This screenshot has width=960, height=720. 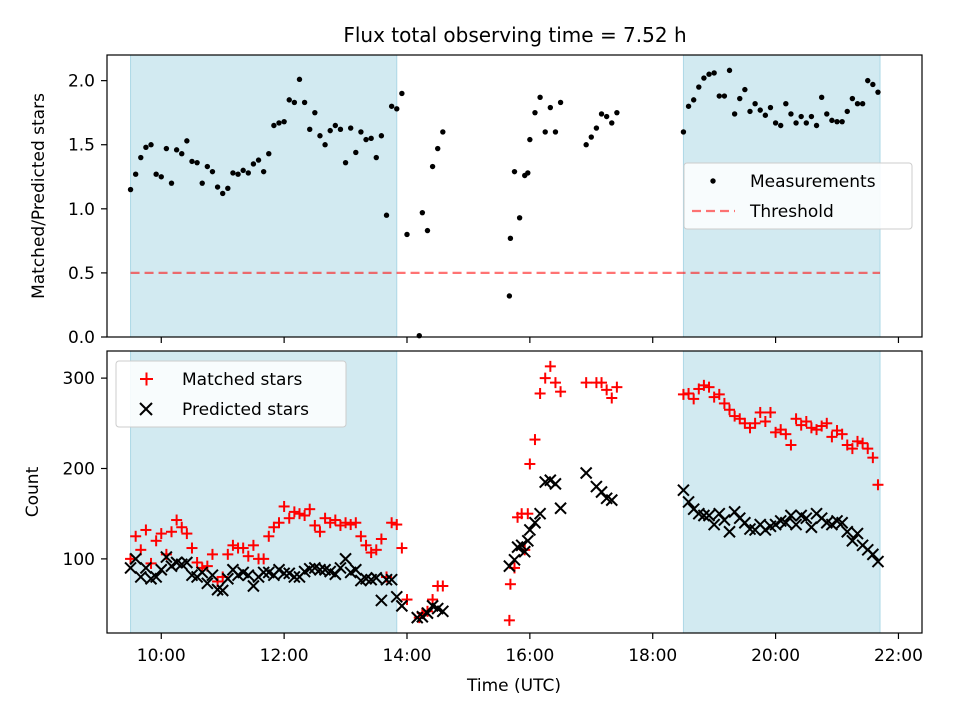 I want to click on y-tick-label: 200, so click(x=79, y=470).